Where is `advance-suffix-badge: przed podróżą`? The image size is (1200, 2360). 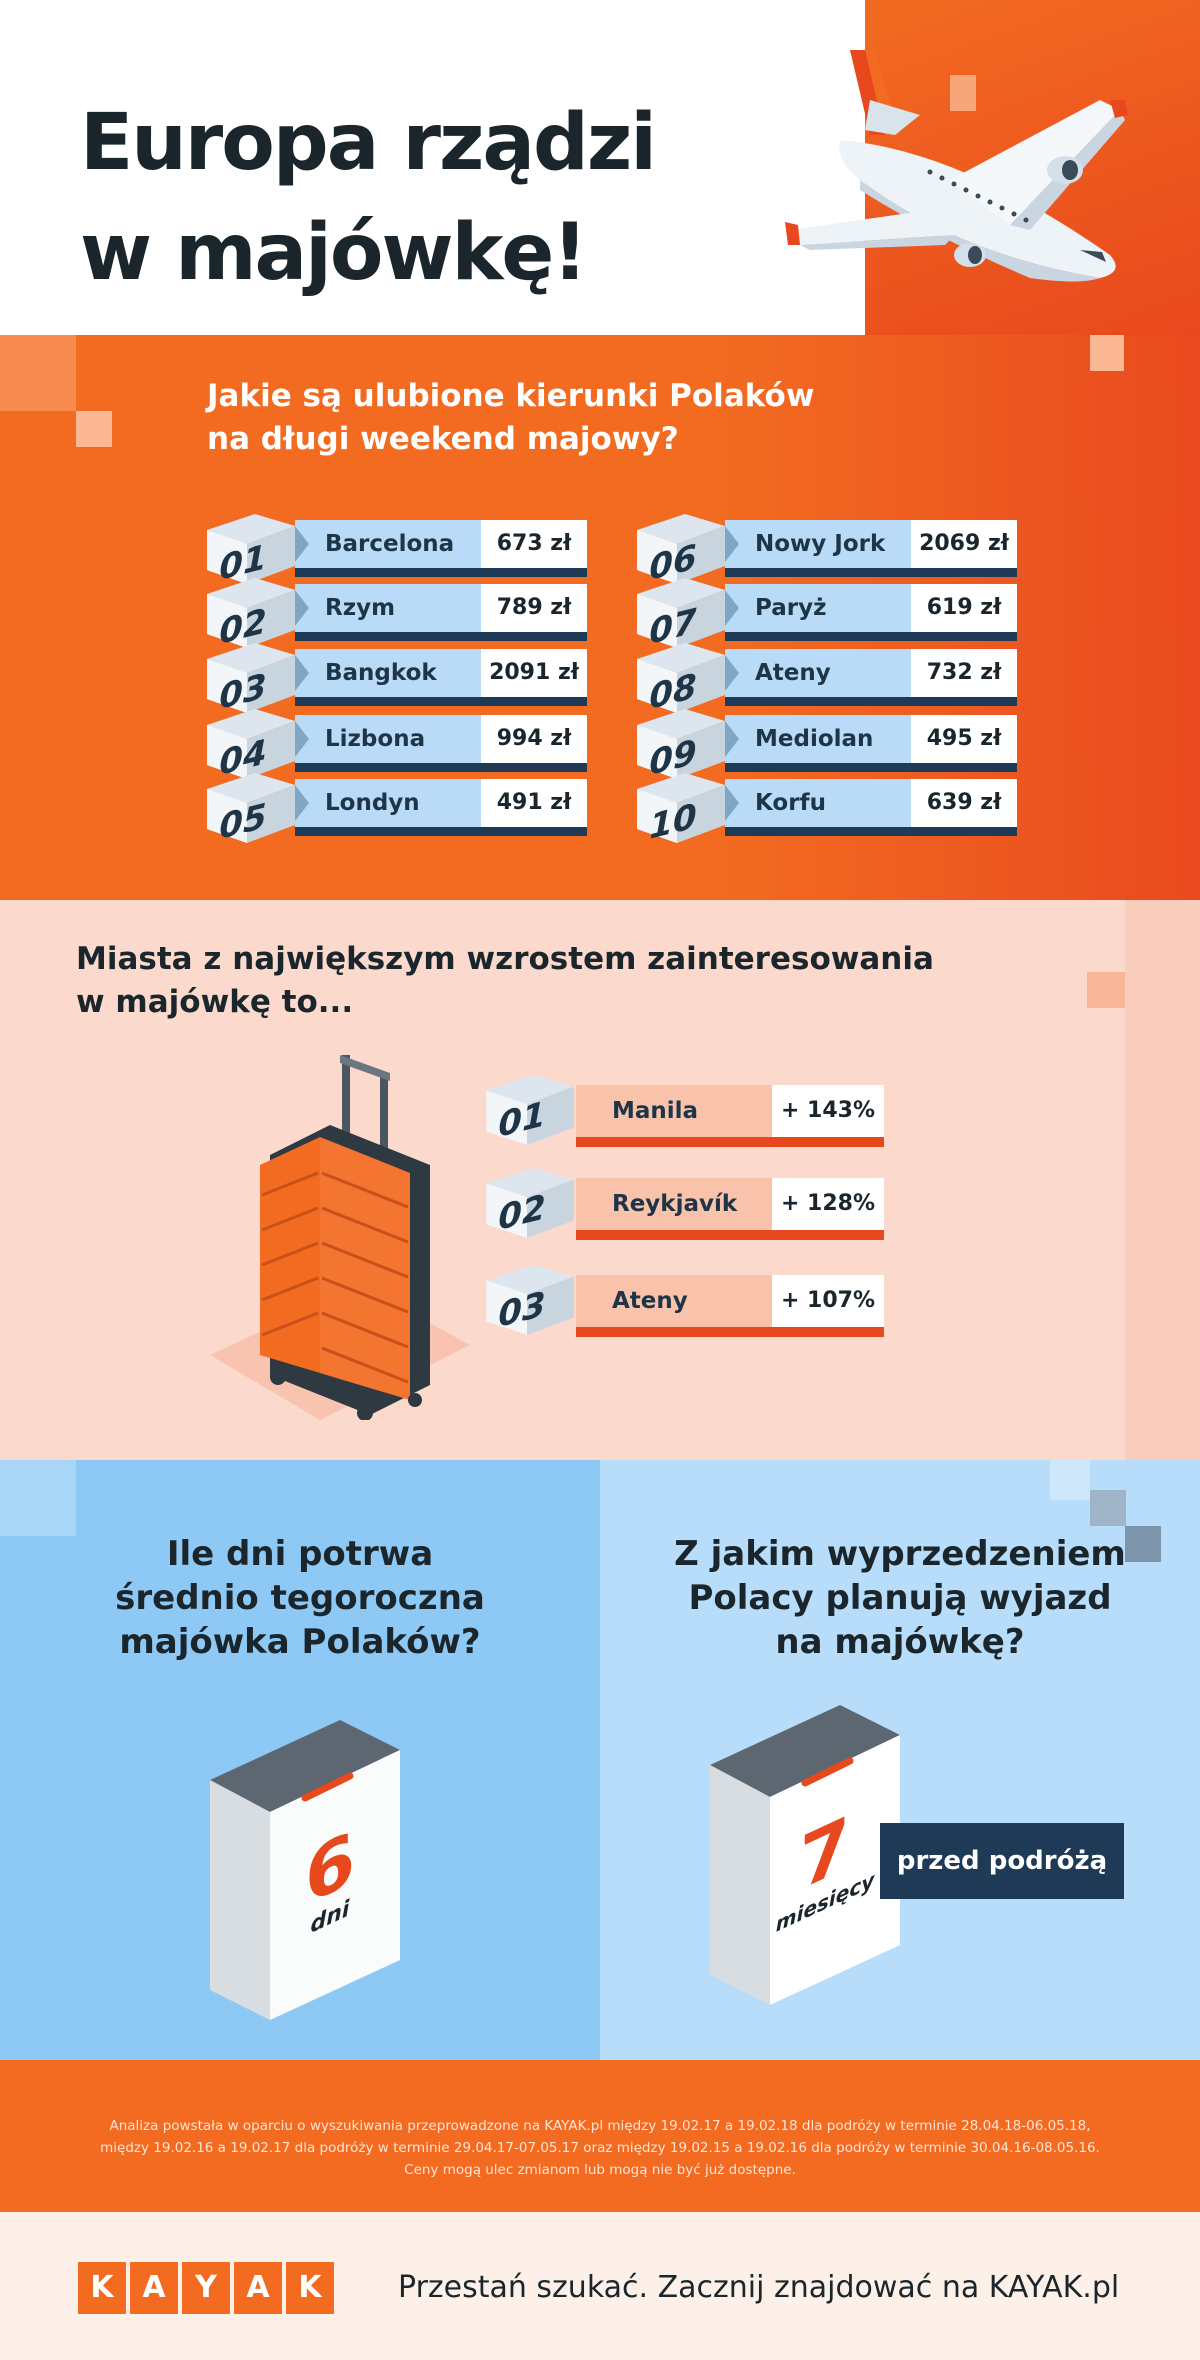
advance-suffix-badge: przed podróżą is located at coordinates (1002, 1861).